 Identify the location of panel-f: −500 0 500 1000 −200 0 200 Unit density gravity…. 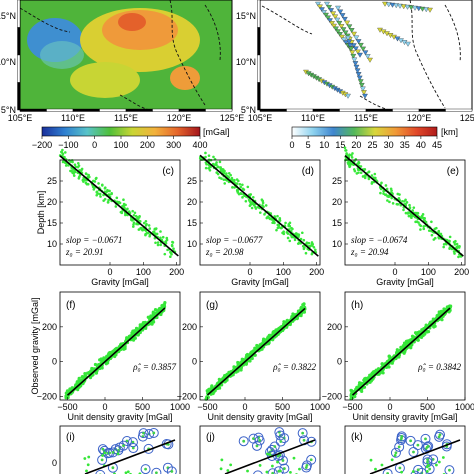
(110, 356).